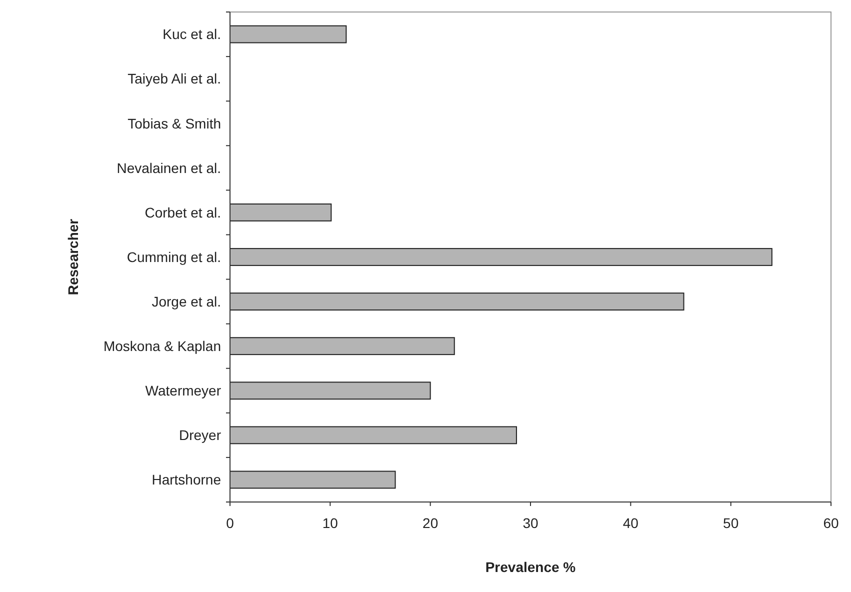 This screenshot has width=851, height=592. I want to click on x-tick-label: 60, so click(831, 523).